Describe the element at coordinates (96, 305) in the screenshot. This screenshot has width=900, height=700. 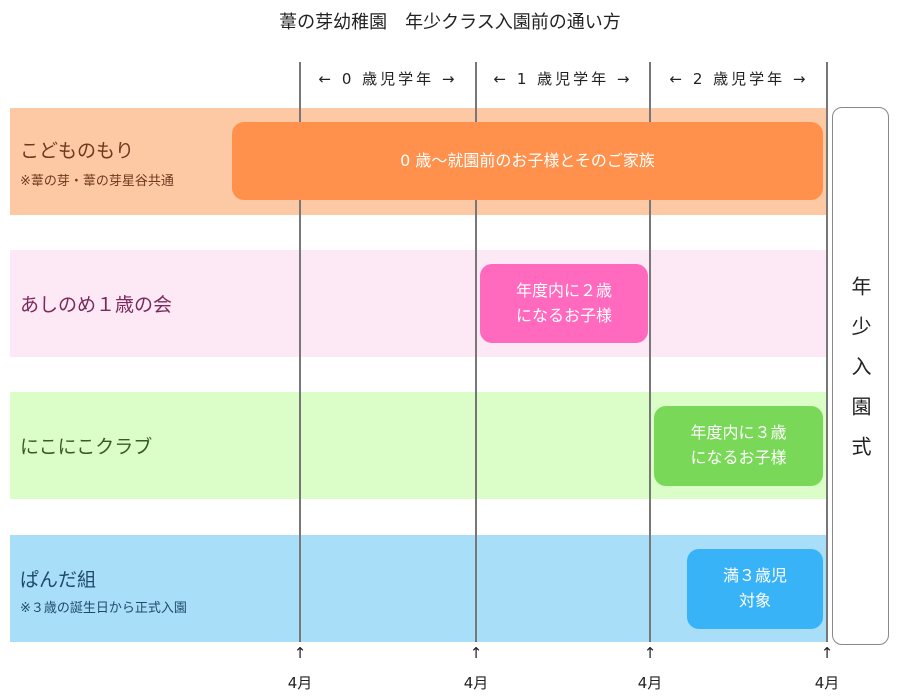
I see `row-label: あしのめ１歳の会` at that location.